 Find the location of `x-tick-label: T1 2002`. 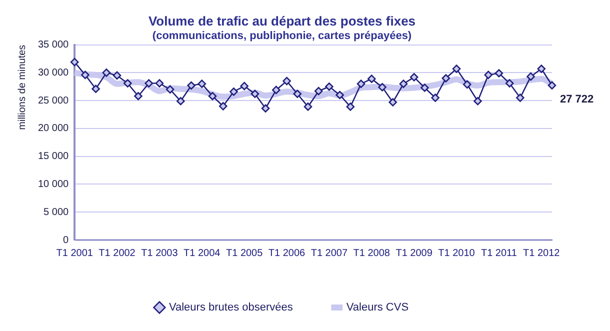

x-tick-label: T1 2002 is located at coordinates (117, 253).